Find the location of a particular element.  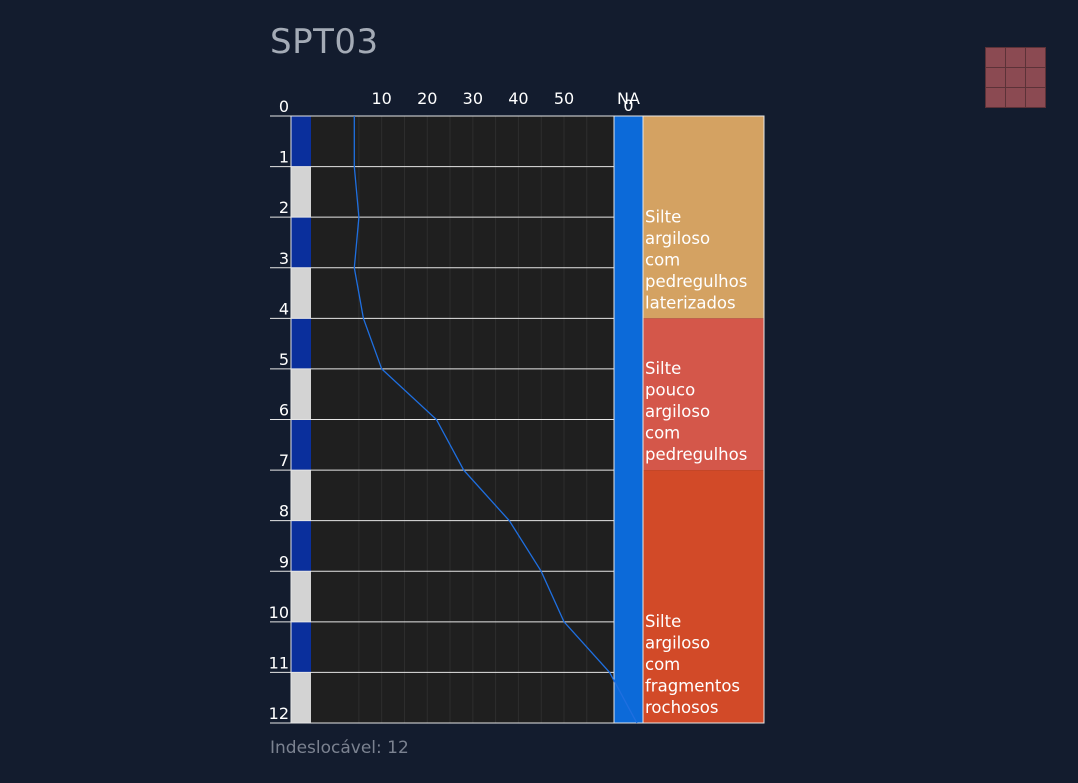

depth-tick-label: 12 is located at coordinates (279, 713).